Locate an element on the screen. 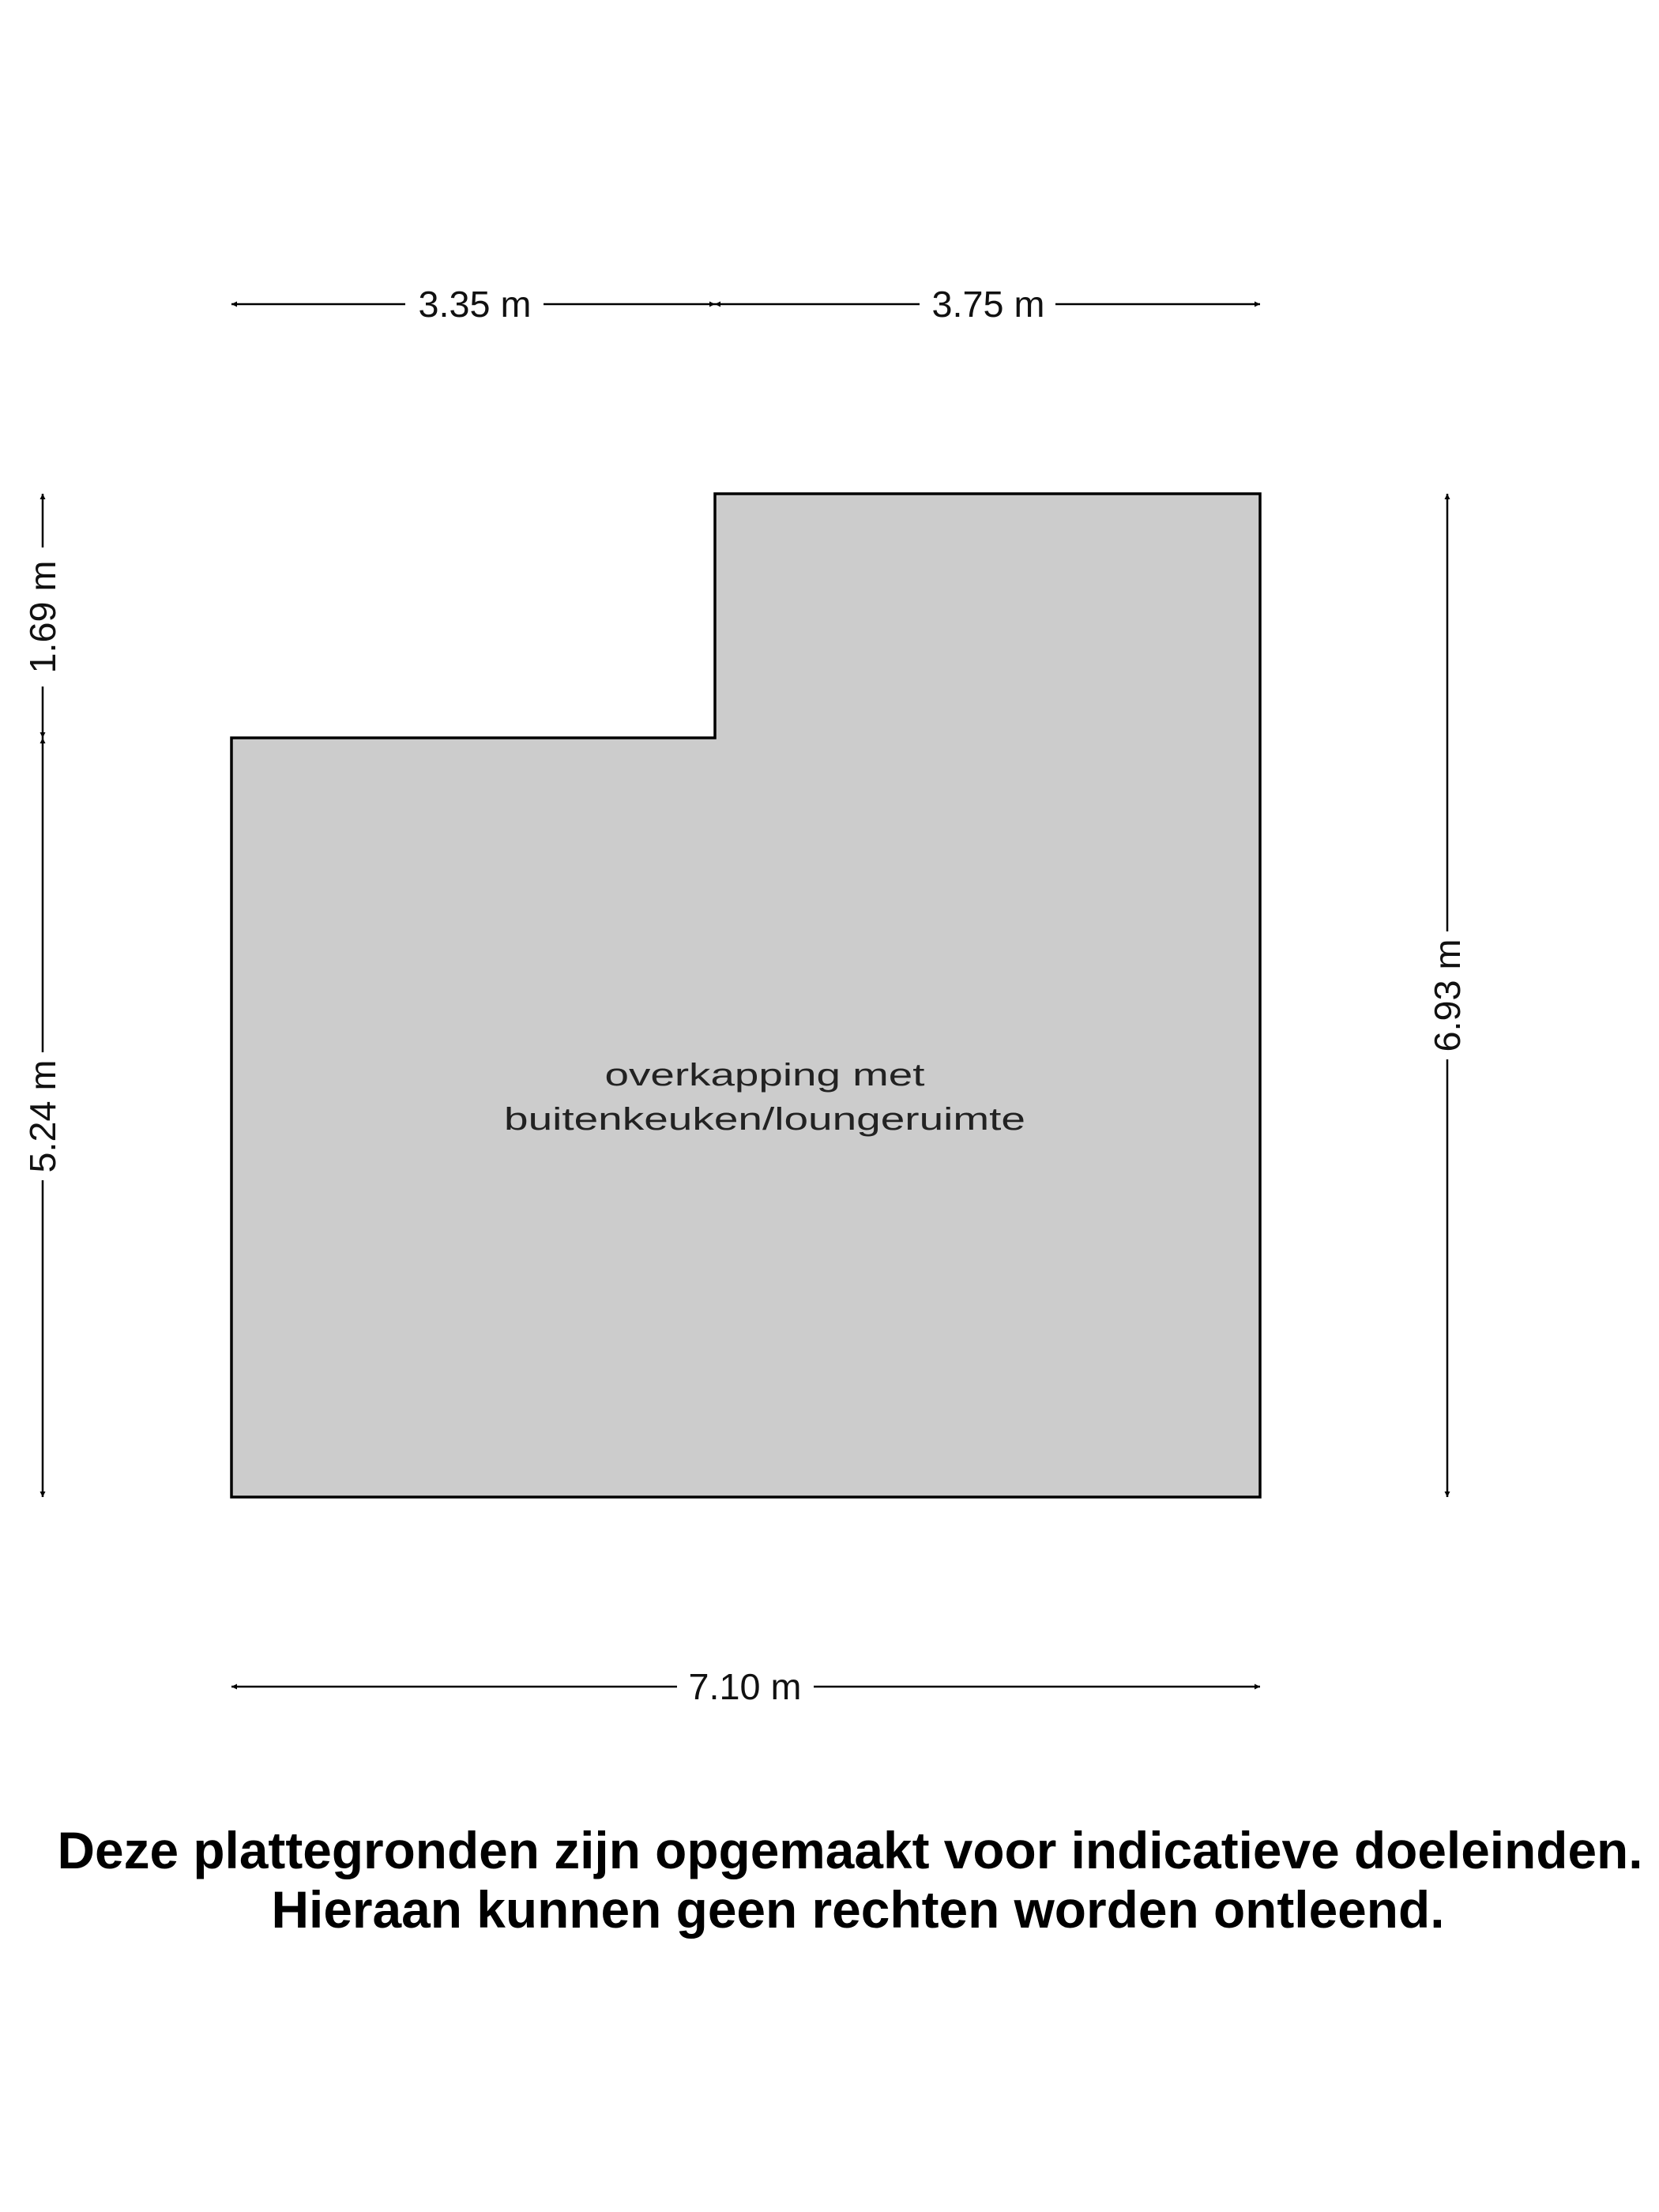  dimension-bottom: 7.10 m is located at coordinates (746, 1687).